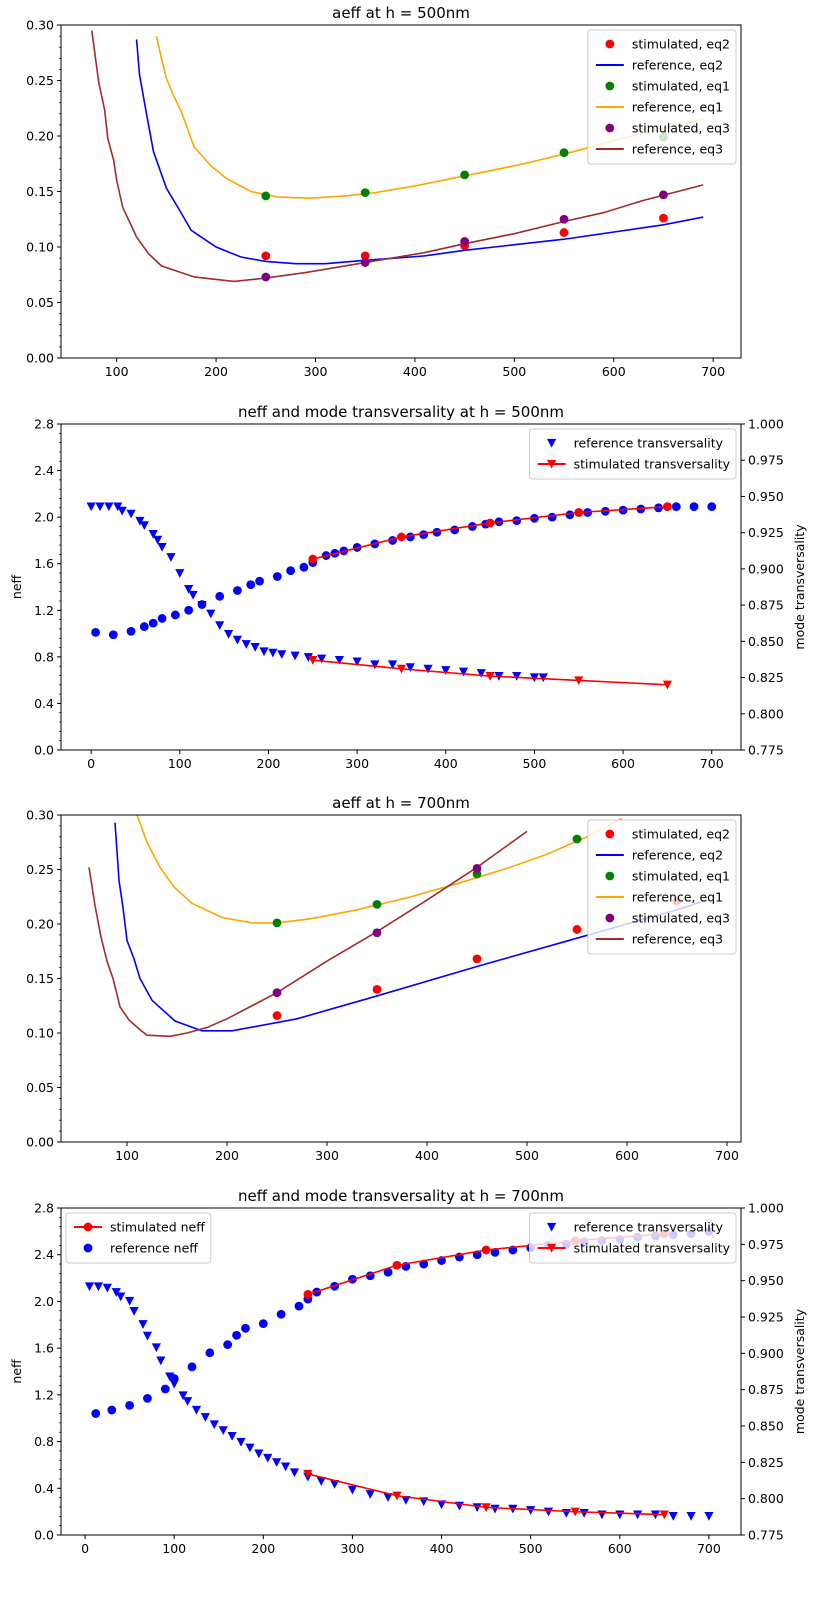  I want to click on x-tick-label: 500, so click(534, 763).